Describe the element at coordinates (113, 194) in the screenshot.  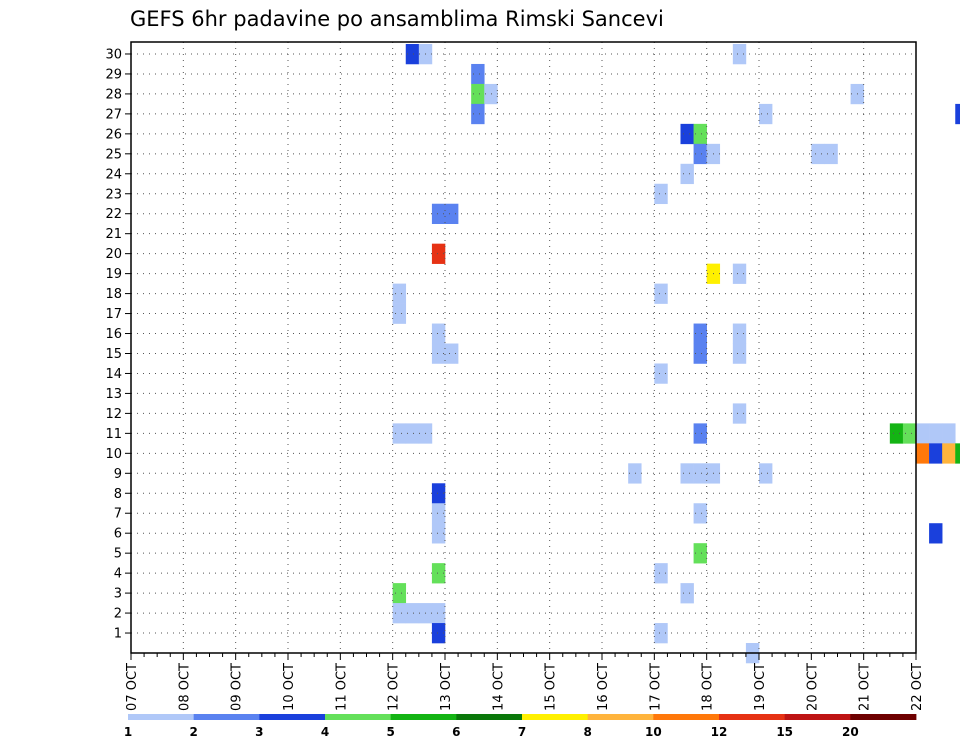
I see `y-tick-label: 23` at that location.